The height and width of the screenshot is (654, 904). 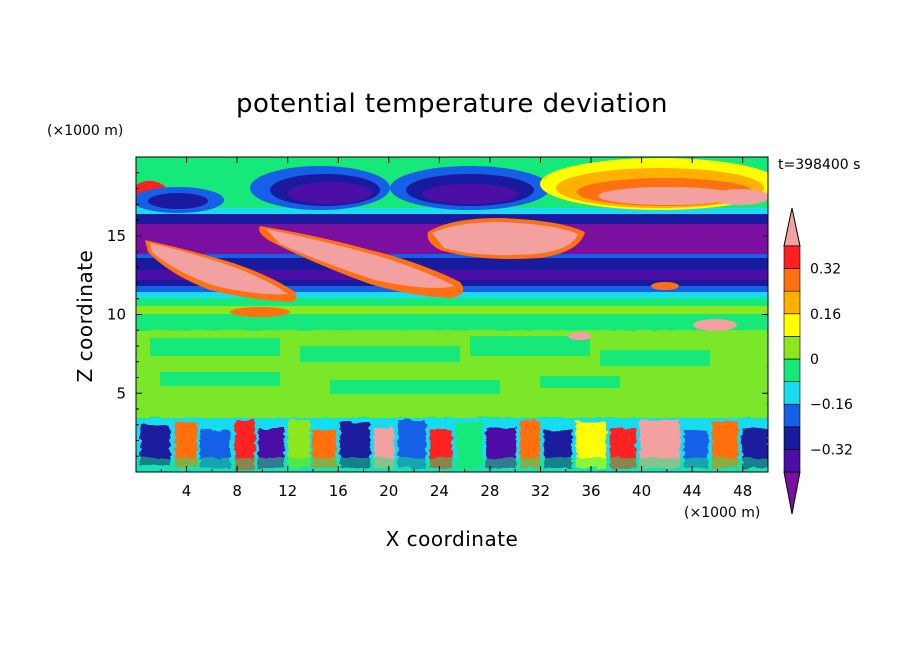 I want to click on colorbar: −0.32 −0.16 0 0.16 0.32, so click(x=818, y=361).